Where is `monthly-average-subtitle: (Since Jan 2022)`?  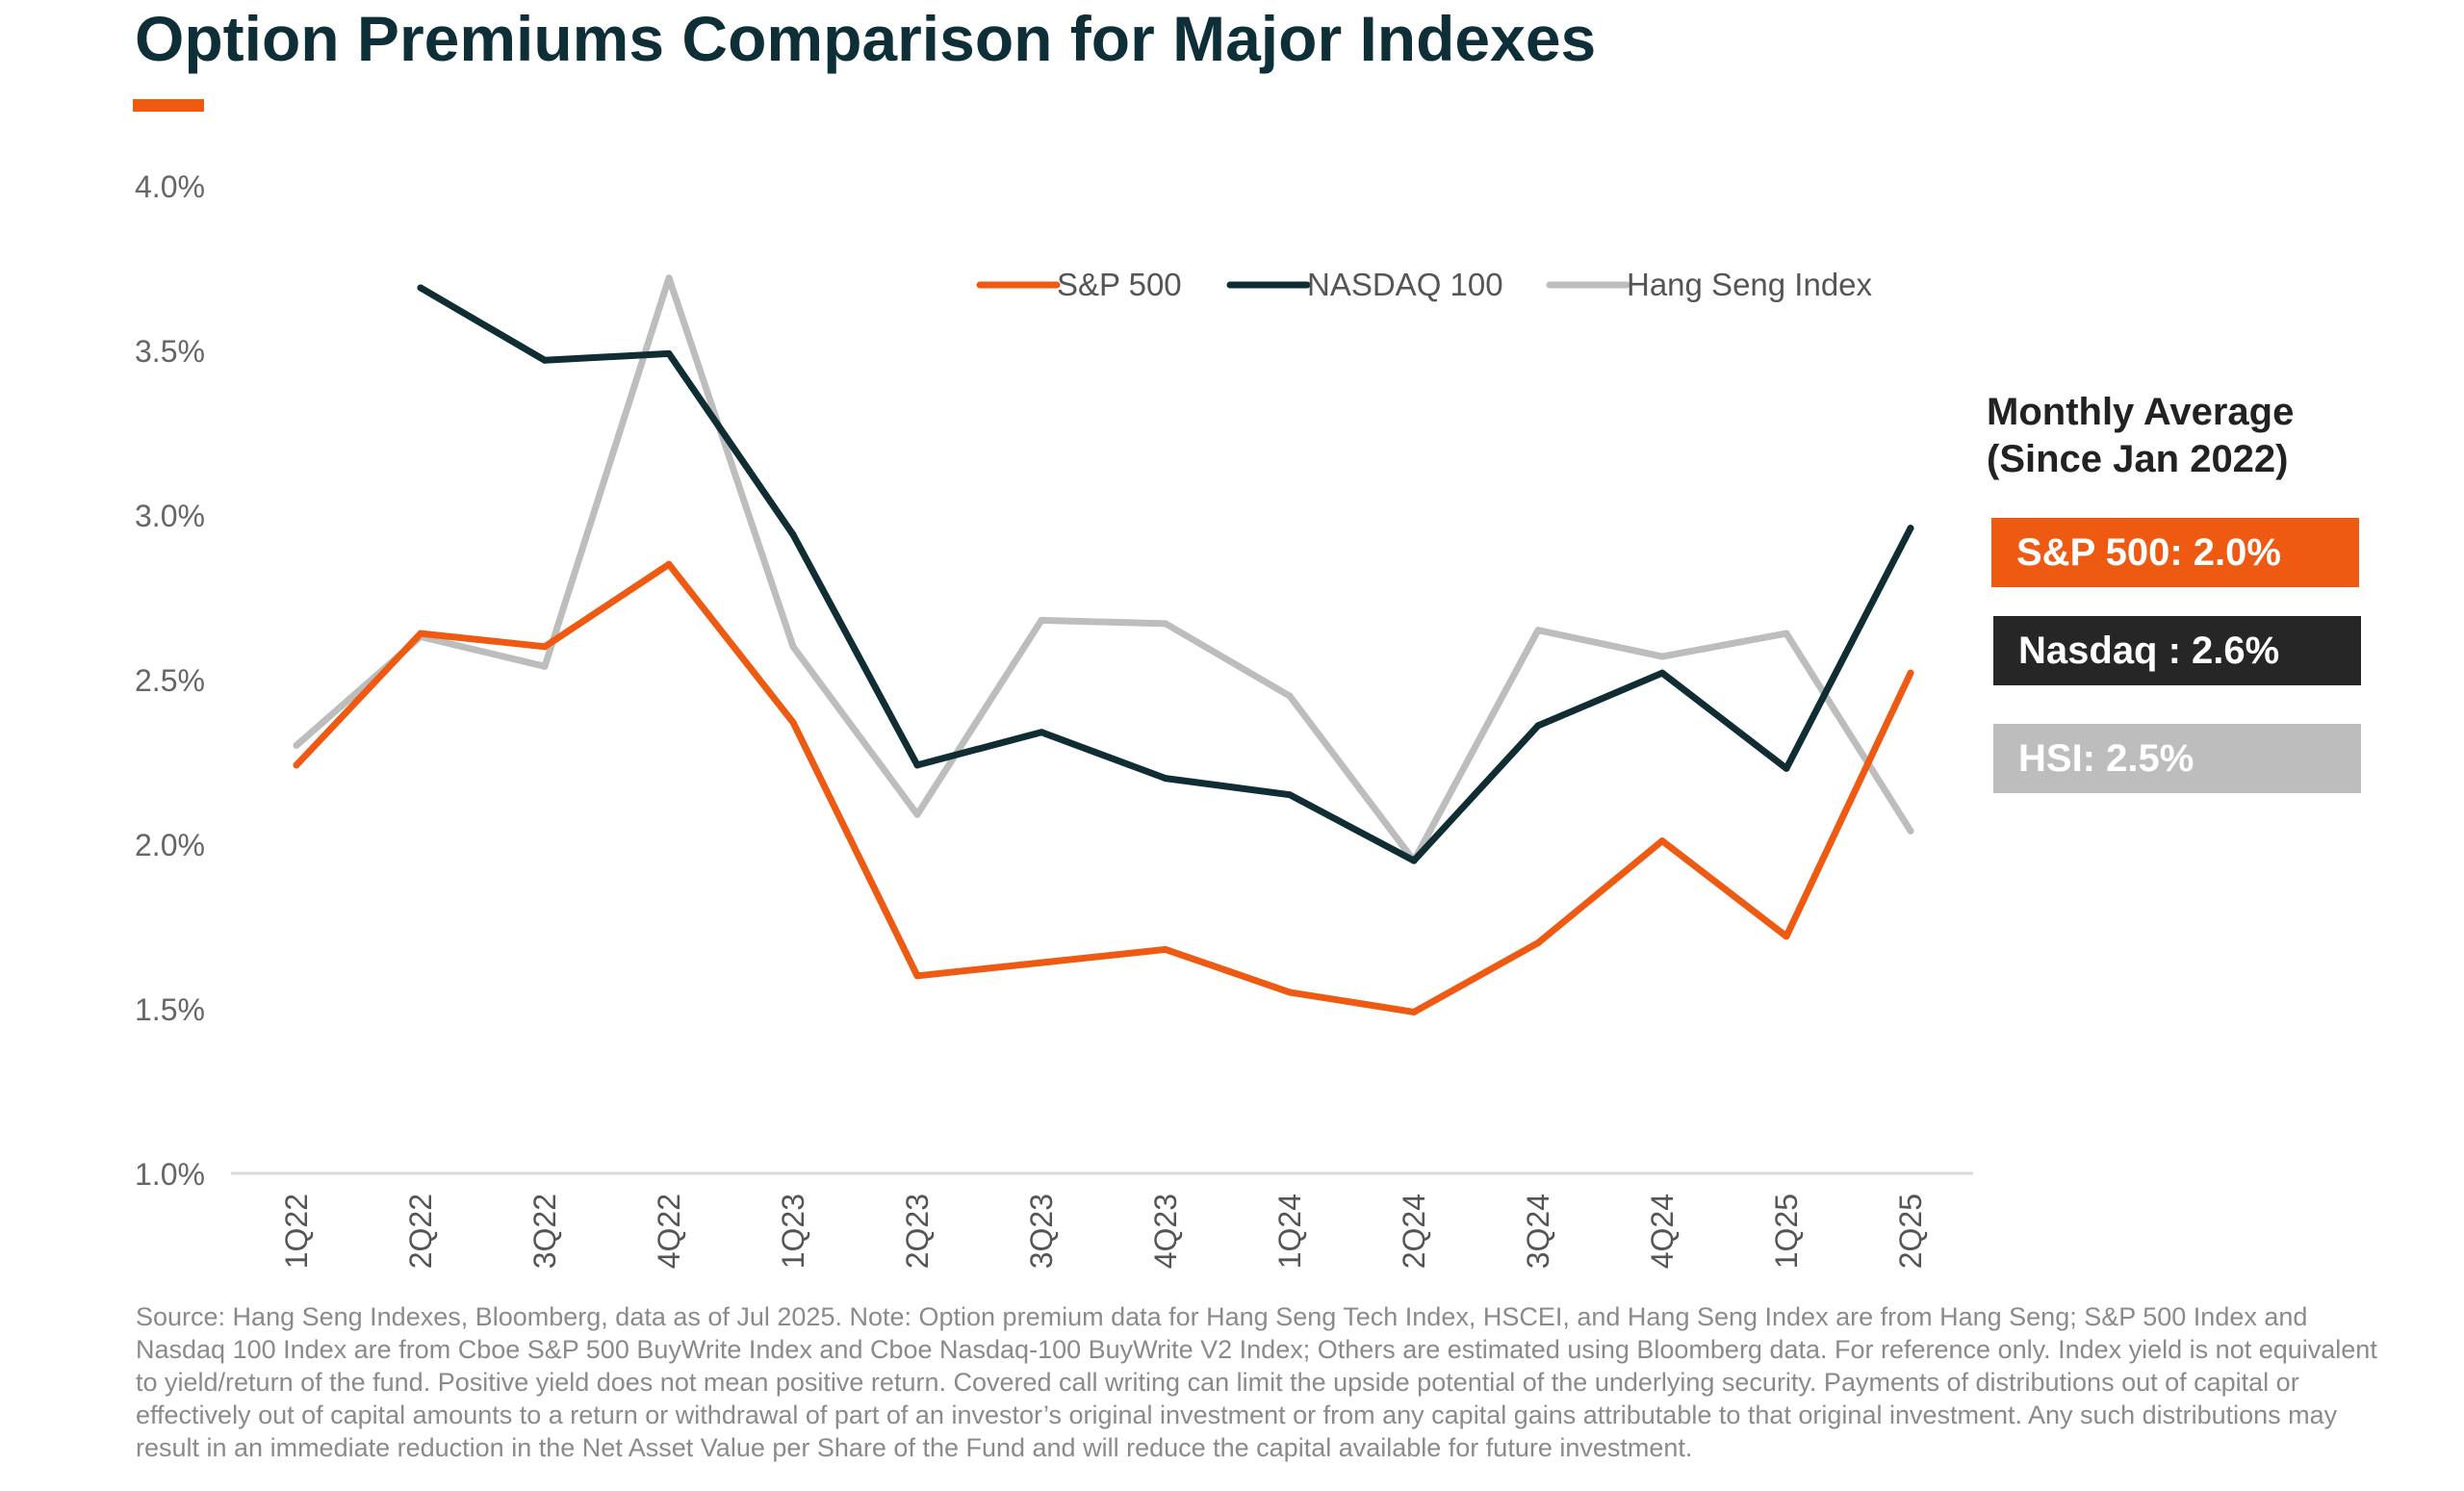
monthly-average-subtitle: (Since Jan 2022) is located at coordinates (2138, 458).